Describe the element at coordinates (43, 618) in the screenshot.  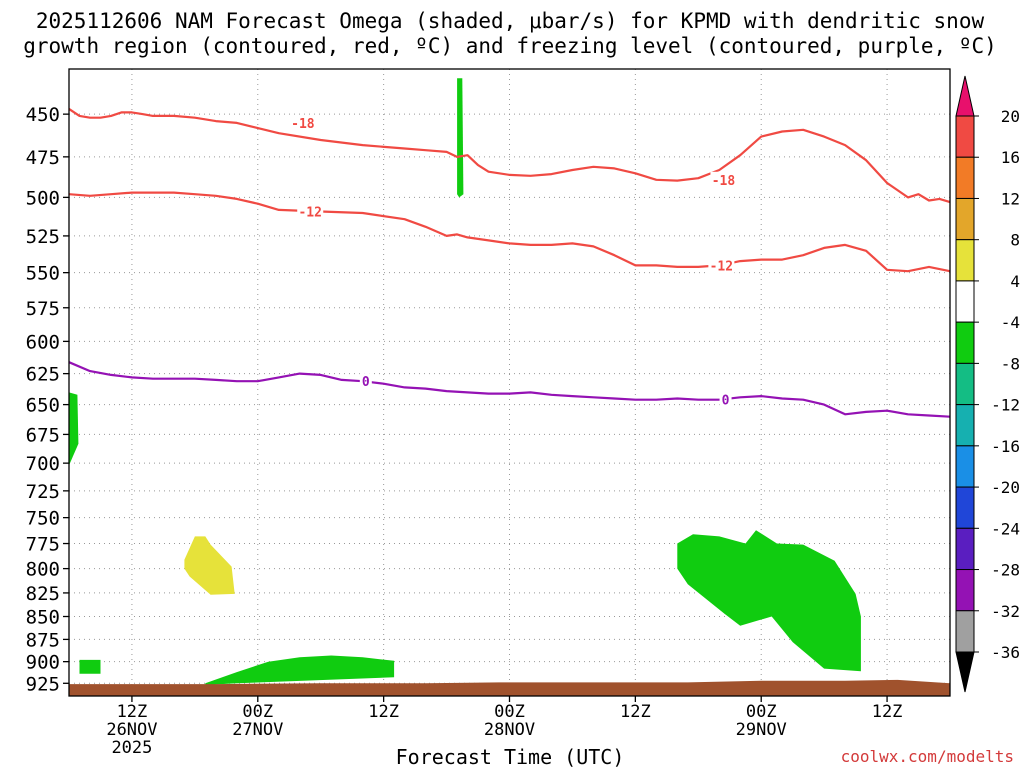
I see `y-tick-label: 850` at that location.